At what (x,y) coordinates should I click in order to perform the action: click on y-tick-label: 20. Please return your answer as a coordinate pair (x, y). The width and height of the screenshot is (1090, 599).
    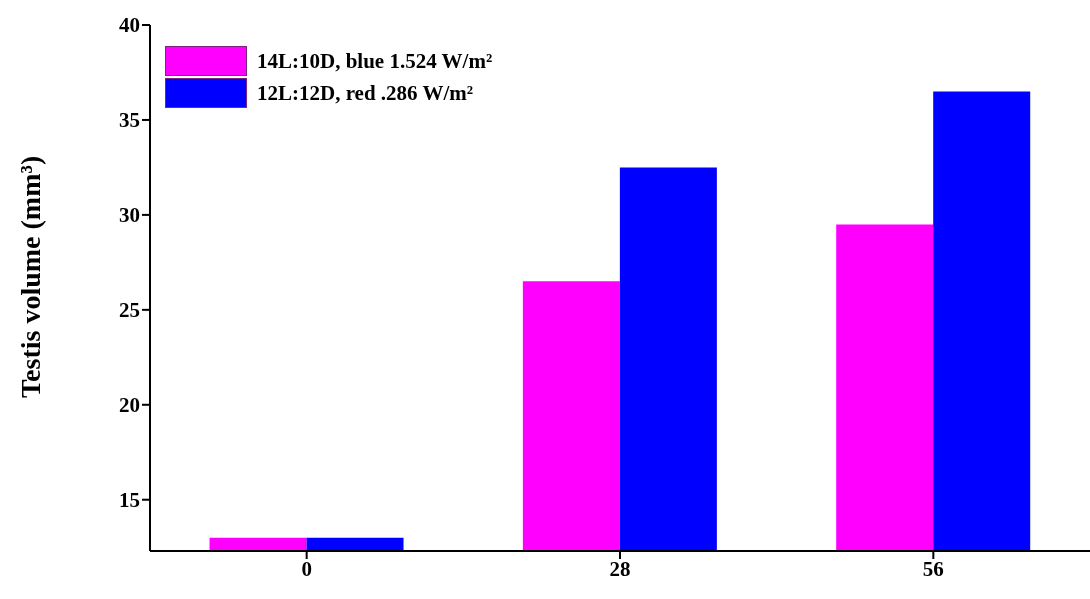
    Looking at the image, I should click on (129, 405).